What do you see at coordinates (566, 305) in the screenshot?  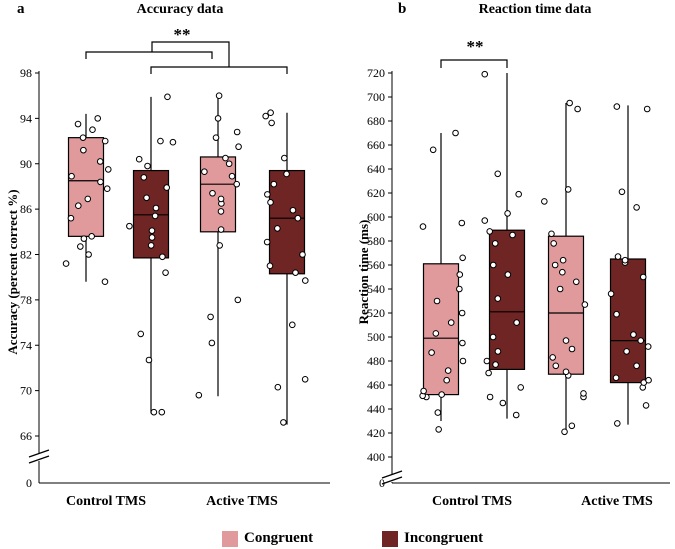 I see `box-iqr` at bounding box center [566, 305].